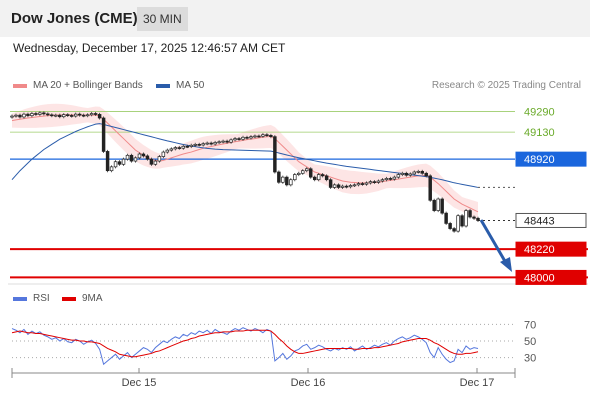  I want to click on level-label-49290: 49290, so click(539, 113).